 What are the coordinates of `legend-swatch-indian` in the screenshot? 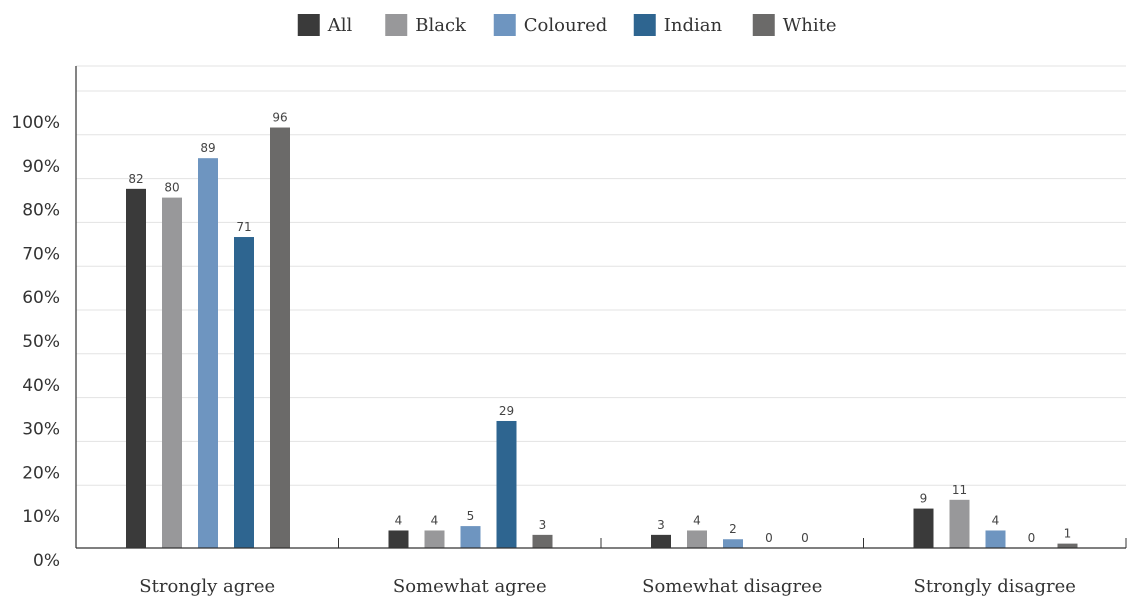 It's located at (644, 25).